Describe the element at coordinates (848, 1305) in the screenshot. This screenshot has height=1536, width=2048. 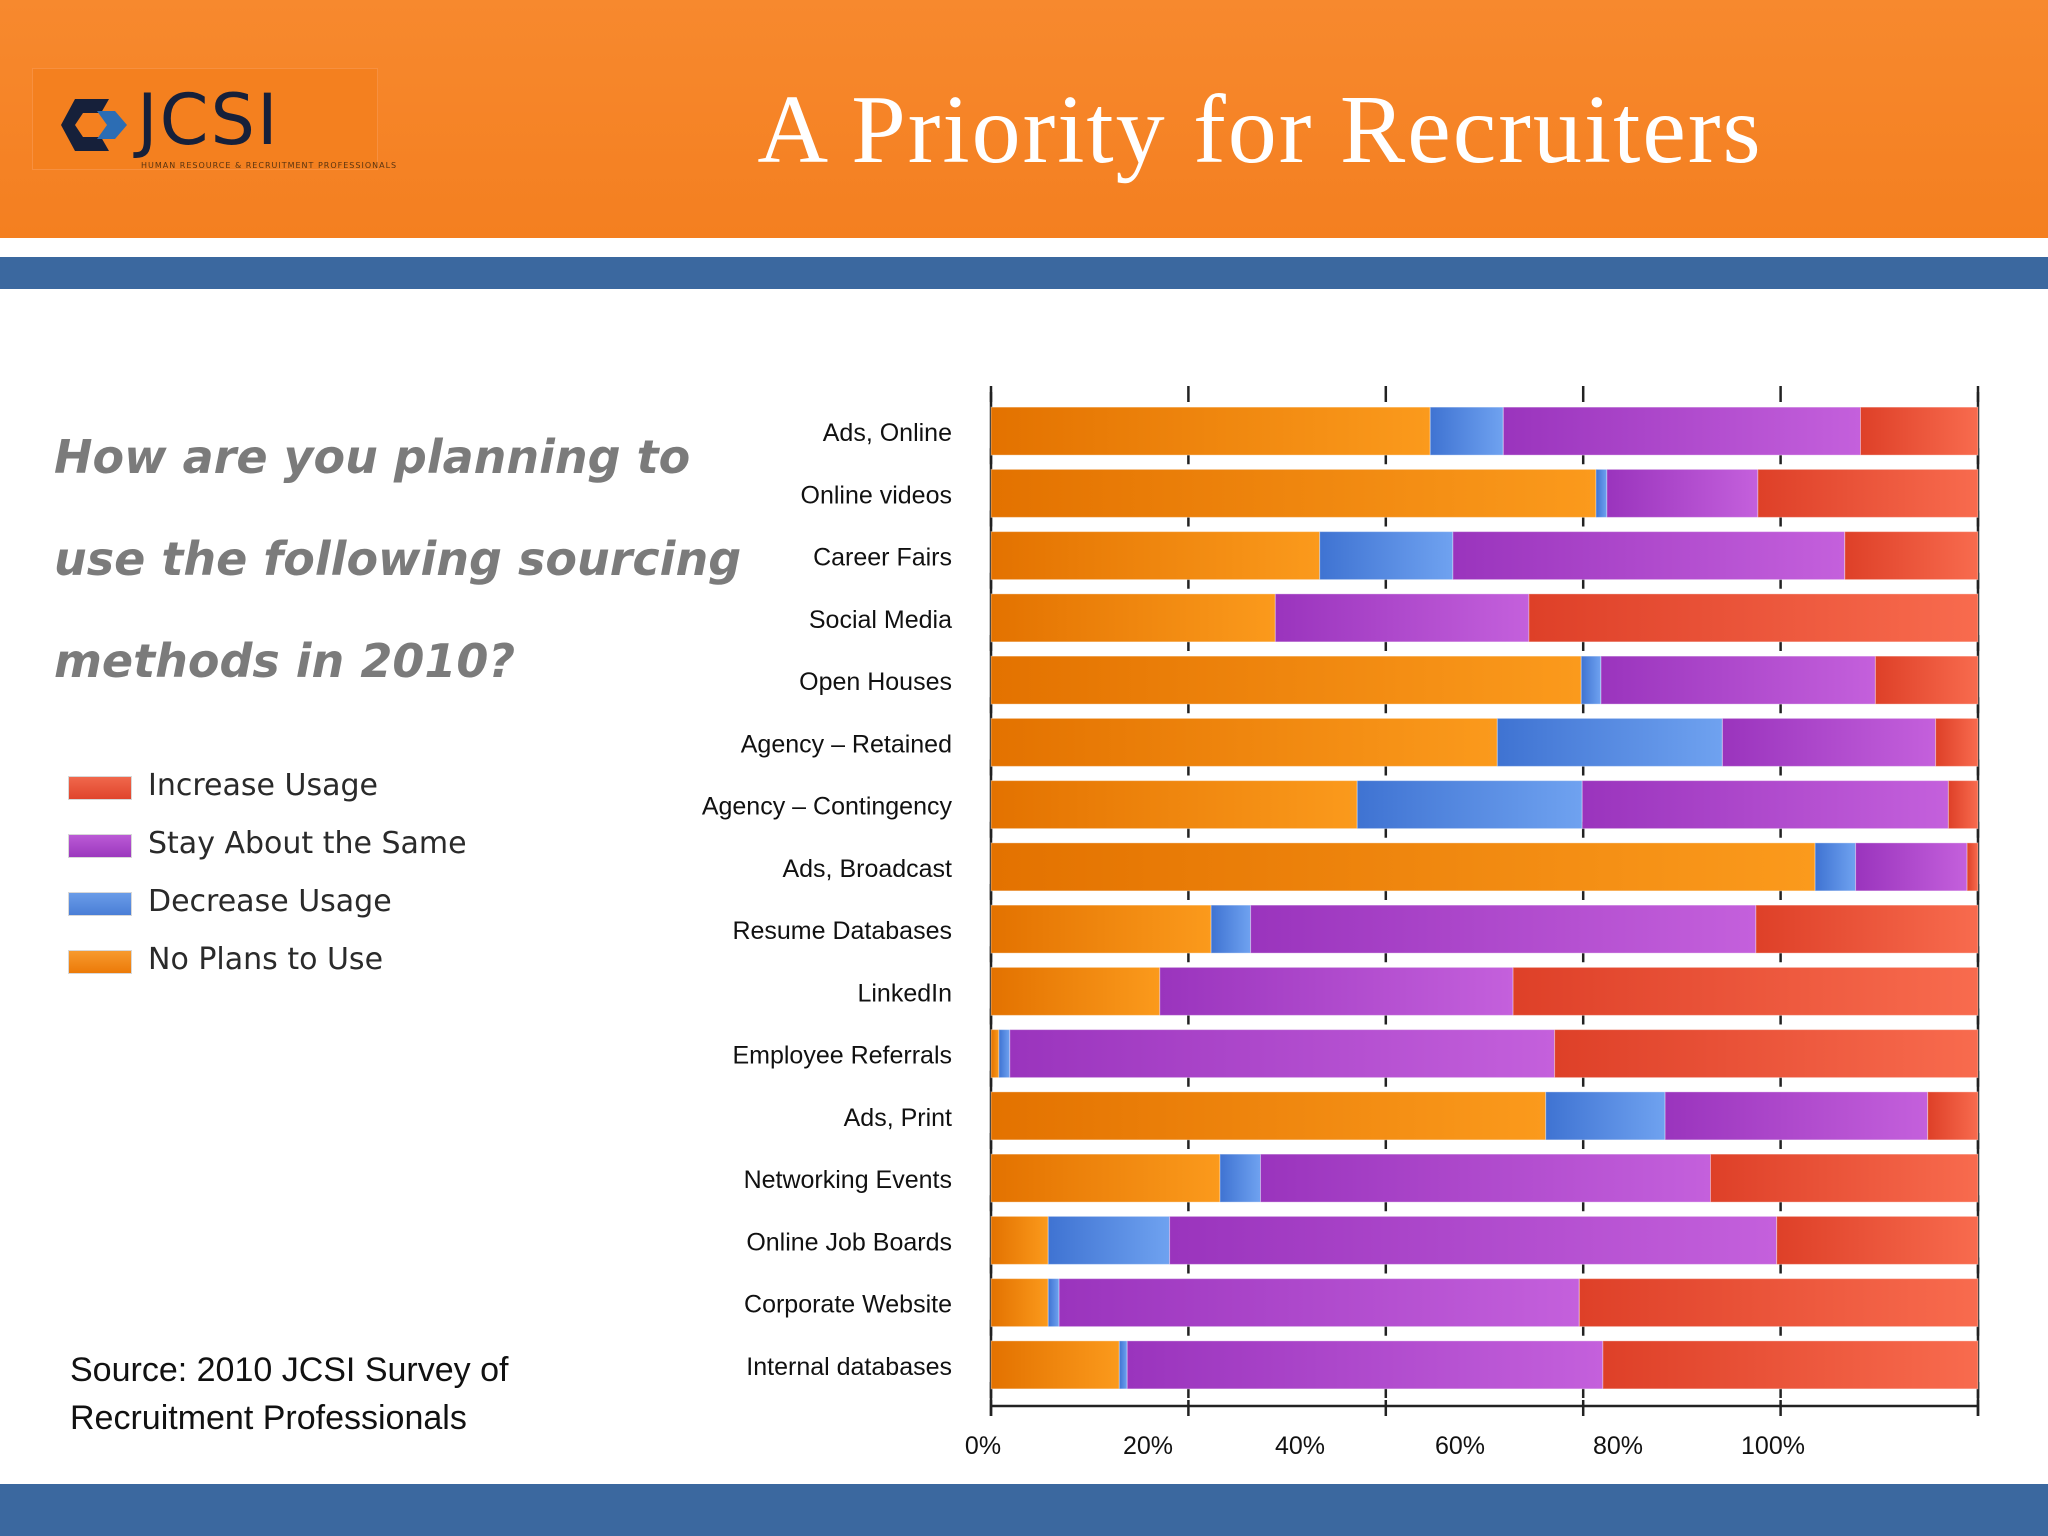
I see `category-label: Corporate Website` at that location.